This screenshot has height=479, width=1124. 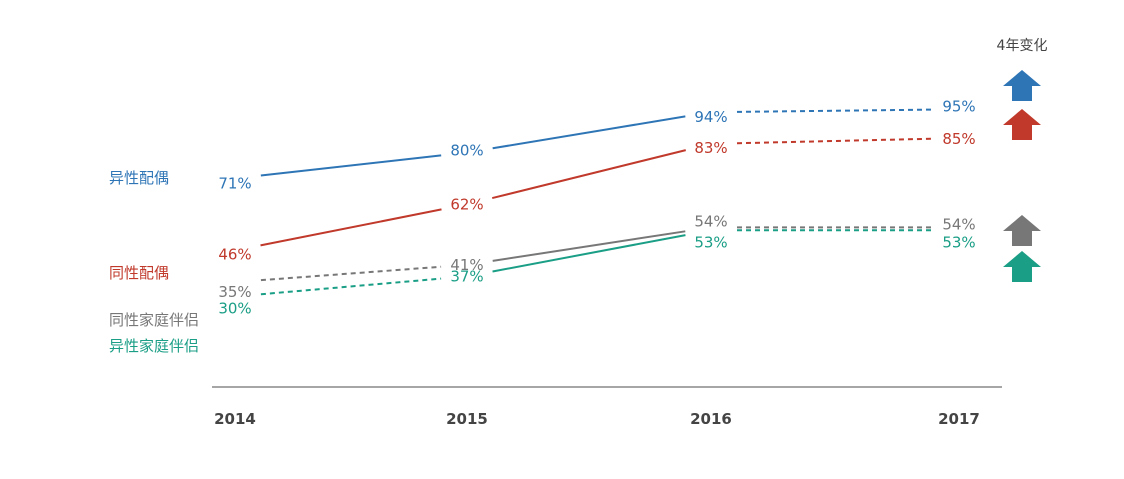 What do you see at coordinates (597, 419) in the screenshot?
I see `x-axis-ticks: 2014 2015 2016 2017` at bounding box center [597, 419].